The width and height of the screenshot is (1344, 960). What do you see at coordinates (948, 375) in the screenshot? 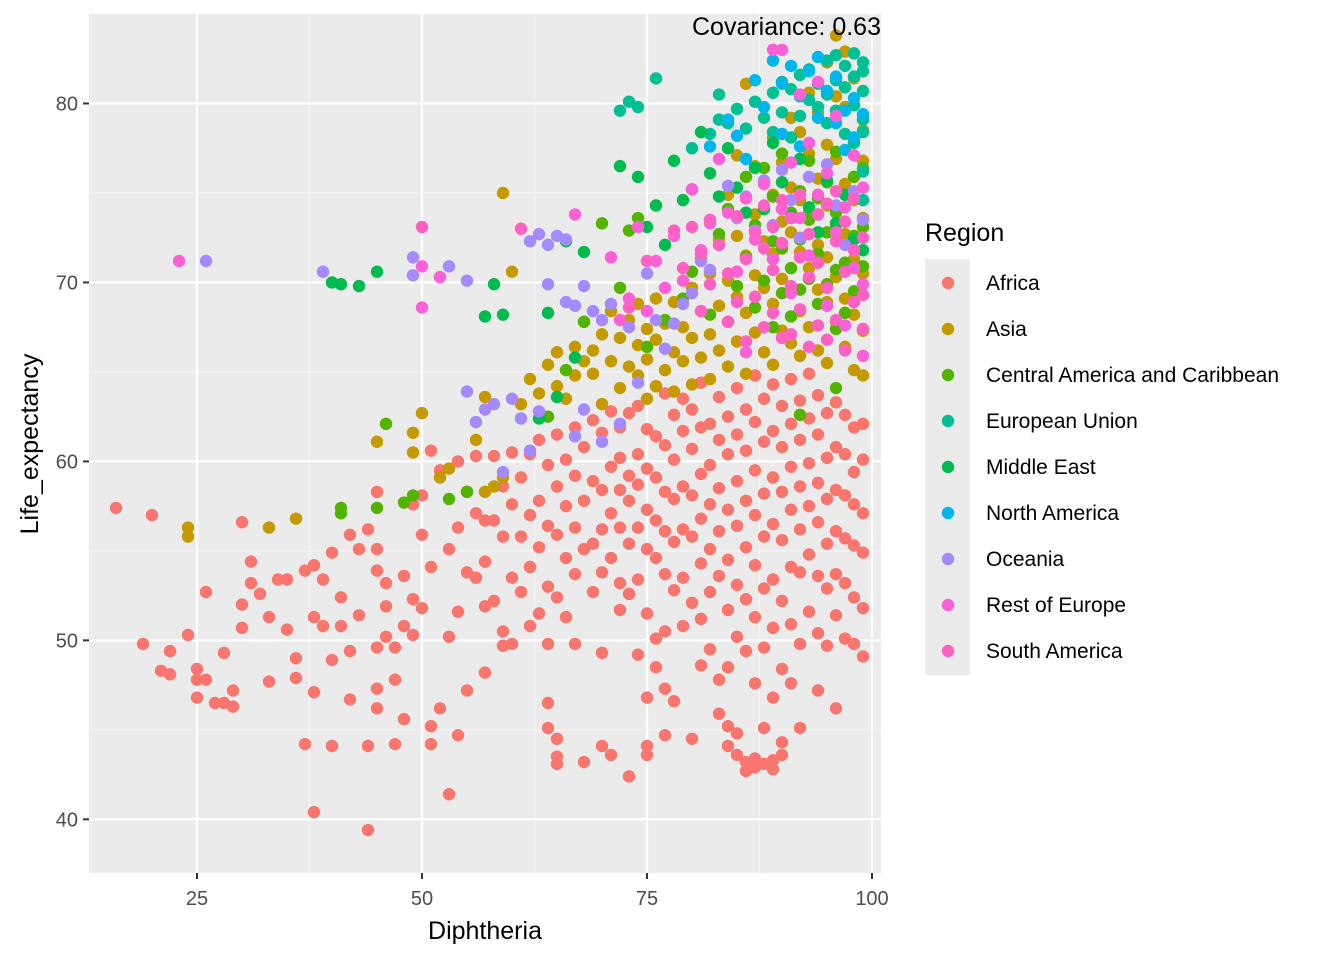
I see `legend-key` at bounding box center [948, 375].